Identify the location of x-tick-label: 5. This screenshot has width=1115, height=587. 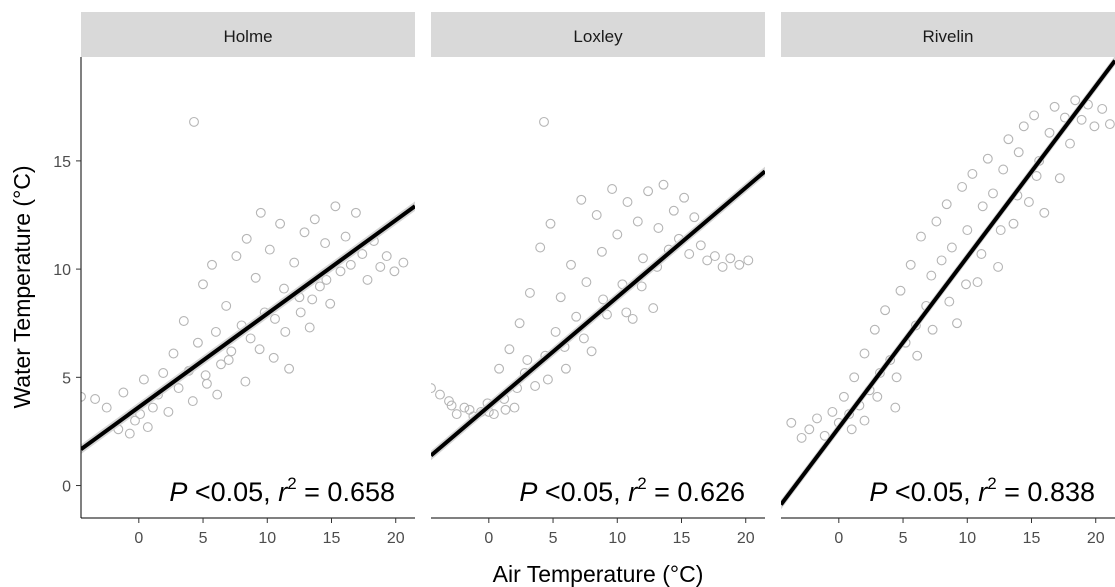
(203, 538).